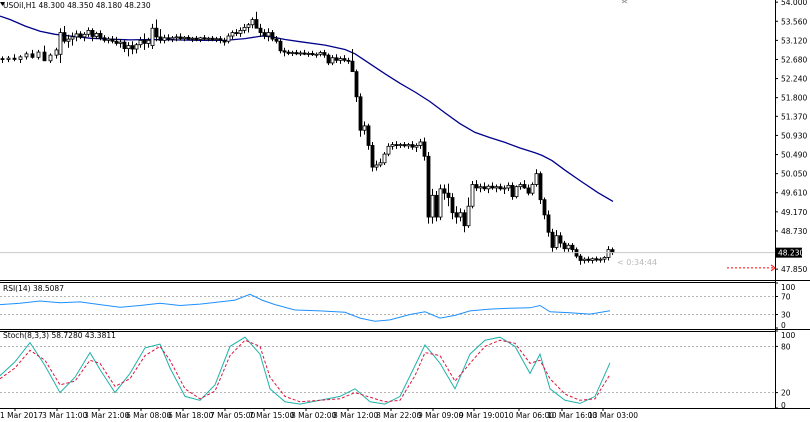 The image size is (810, 422). What do you see at coordinates (794, 269) in the screenshot?
I see `price-tick-label: 47.850` at bounding box center [794, 269].